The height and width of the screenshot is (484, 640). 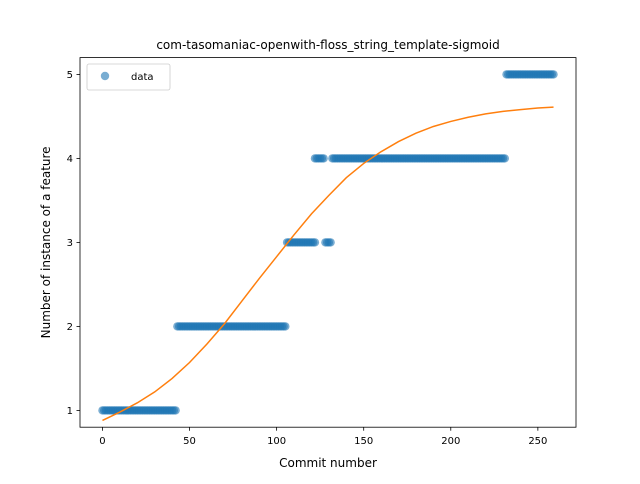 I want to click on legend-box, so click(x=128, y=77).